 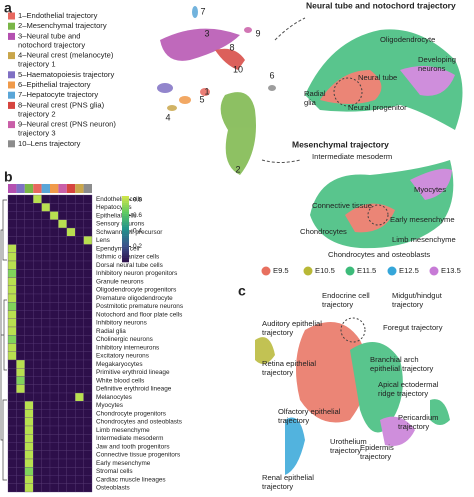 I want to click on legend-label: 1–Endothelial trajectory, so click(x=58, y=15).